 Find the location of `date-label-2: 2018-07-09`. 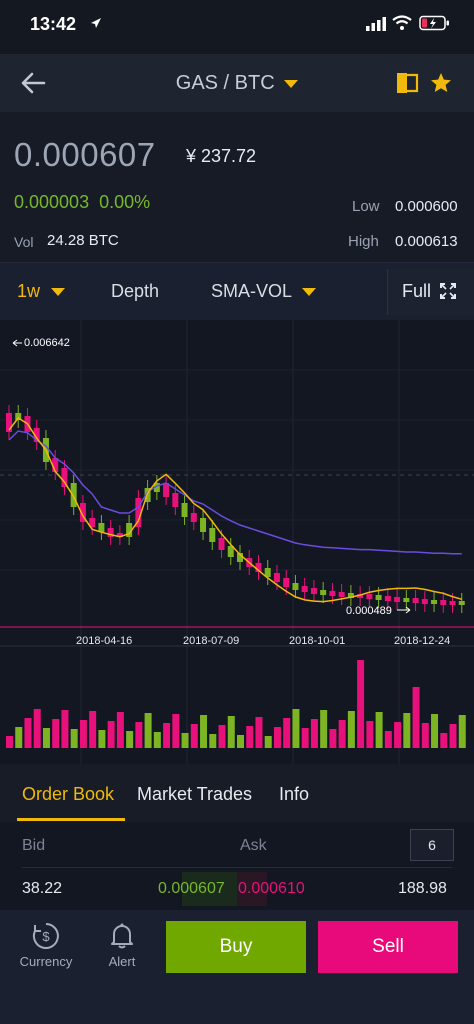

date-label-2: 2018-07-09 is located at coordinates (211, 641).